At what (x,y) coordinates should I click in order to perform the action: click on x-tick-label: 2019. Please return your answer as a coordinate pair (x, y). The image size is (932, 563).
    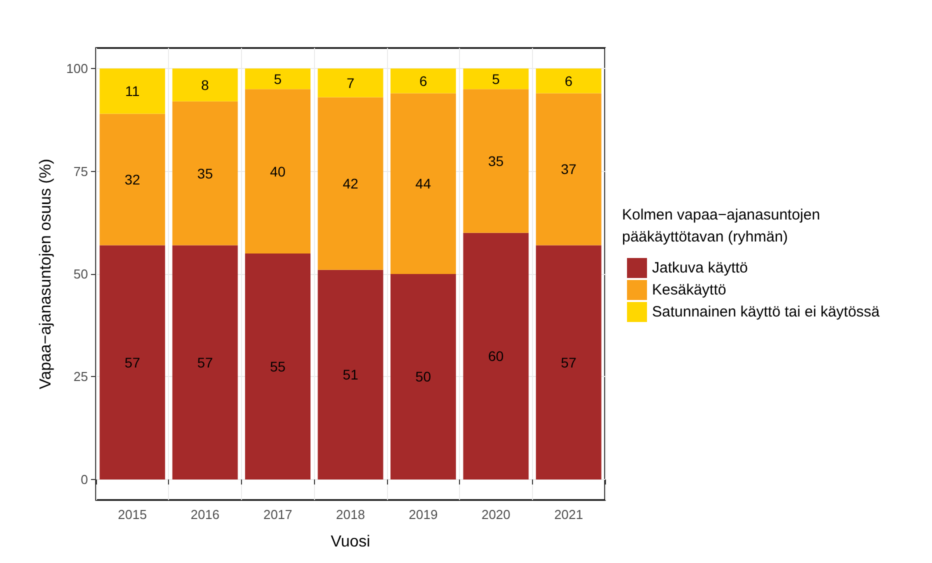
    Looking at the image, I should click on (423, 514).